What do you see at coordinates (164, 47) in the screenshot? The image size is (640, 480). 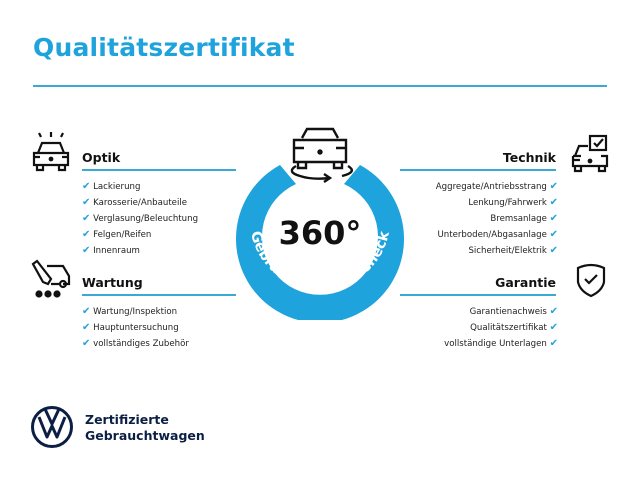 I see `page-title: Qualitätszertifikat` at bounding box center [164, 47].